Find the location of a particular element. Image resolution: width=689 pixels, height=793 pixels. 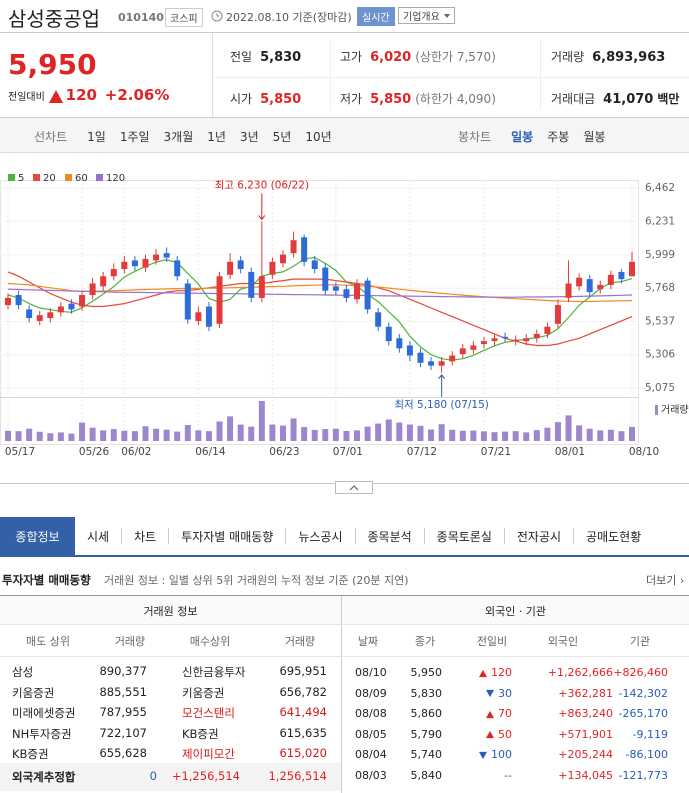

x-tick-label: 08/01 is located at coordinates (570, 452).